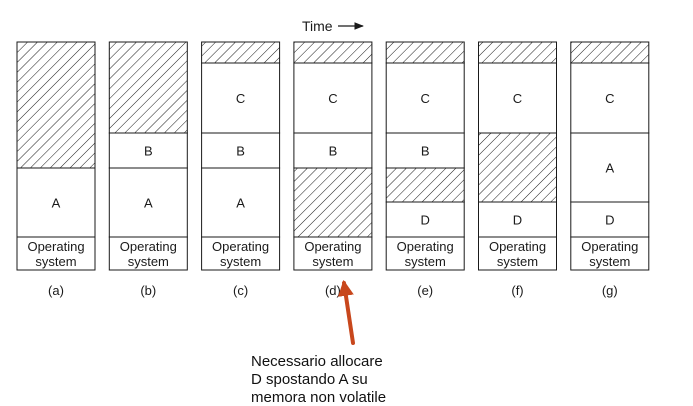 The image size is (693, 406). Describe the element at coordinates (240, 290) in the screenshot. I see `column-caption: (c)` at that location.